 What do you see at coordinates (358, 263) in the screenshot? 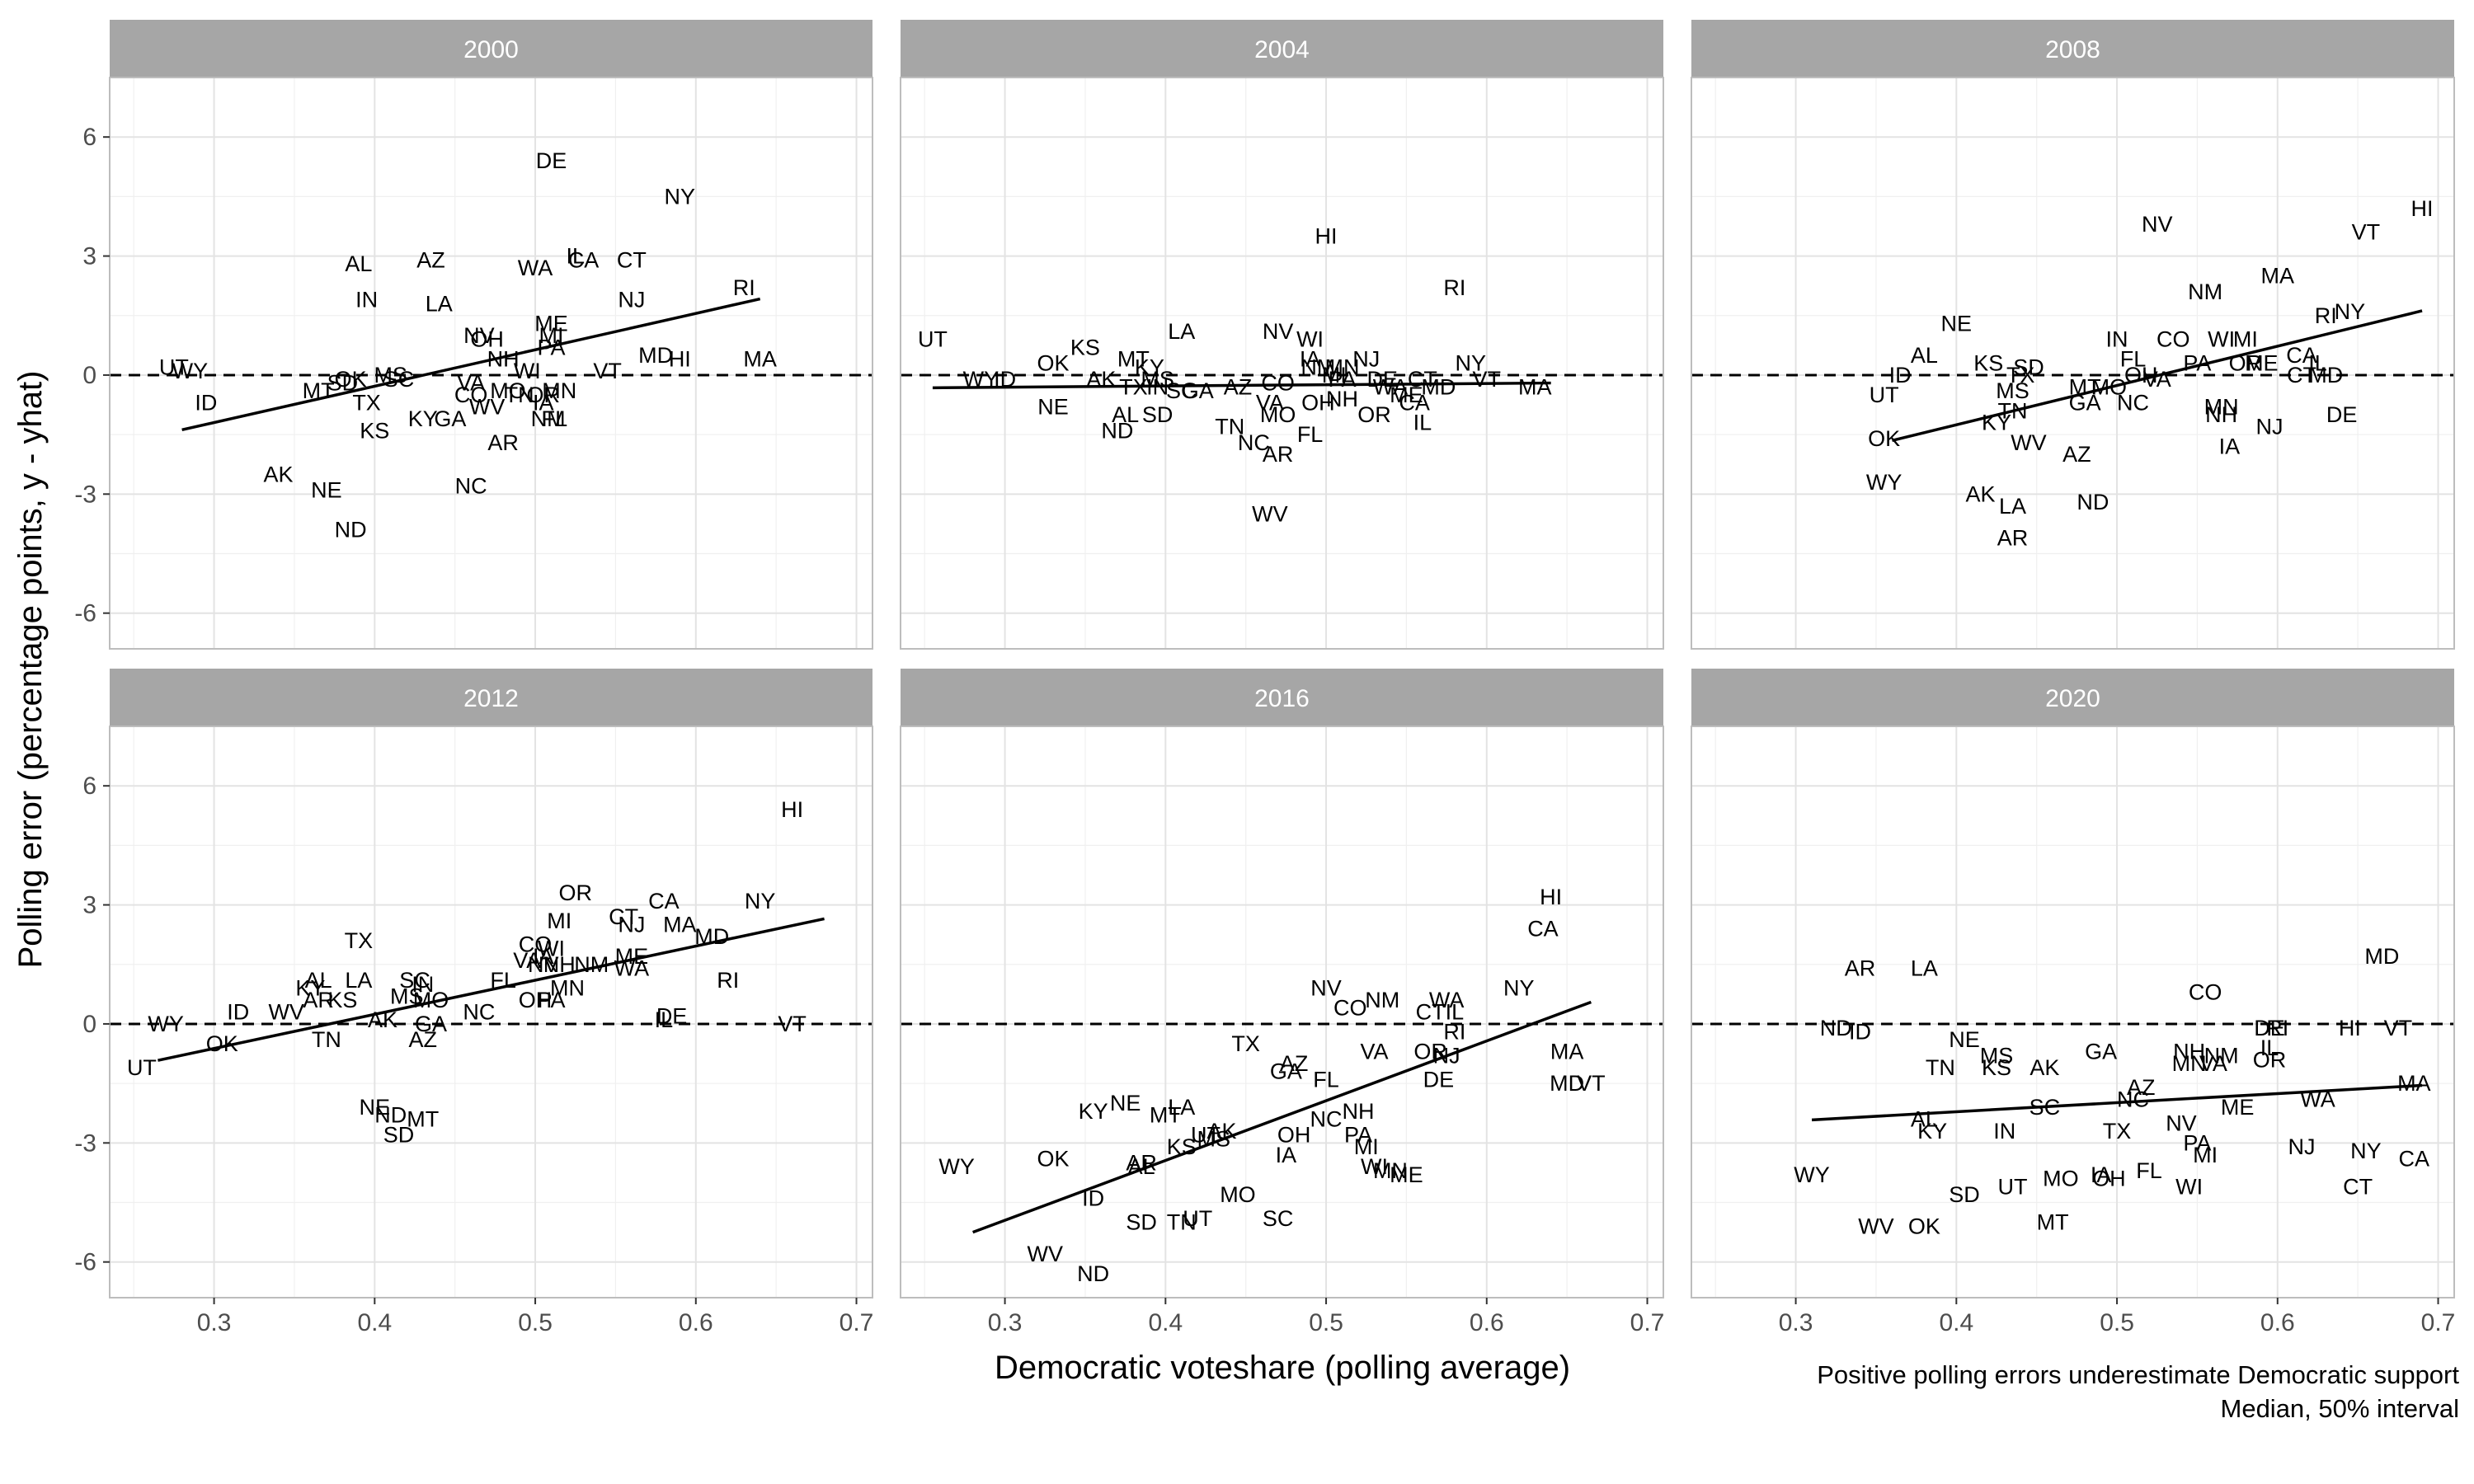
I see `state-label-AL: AL` at bounding box center [358, 263].